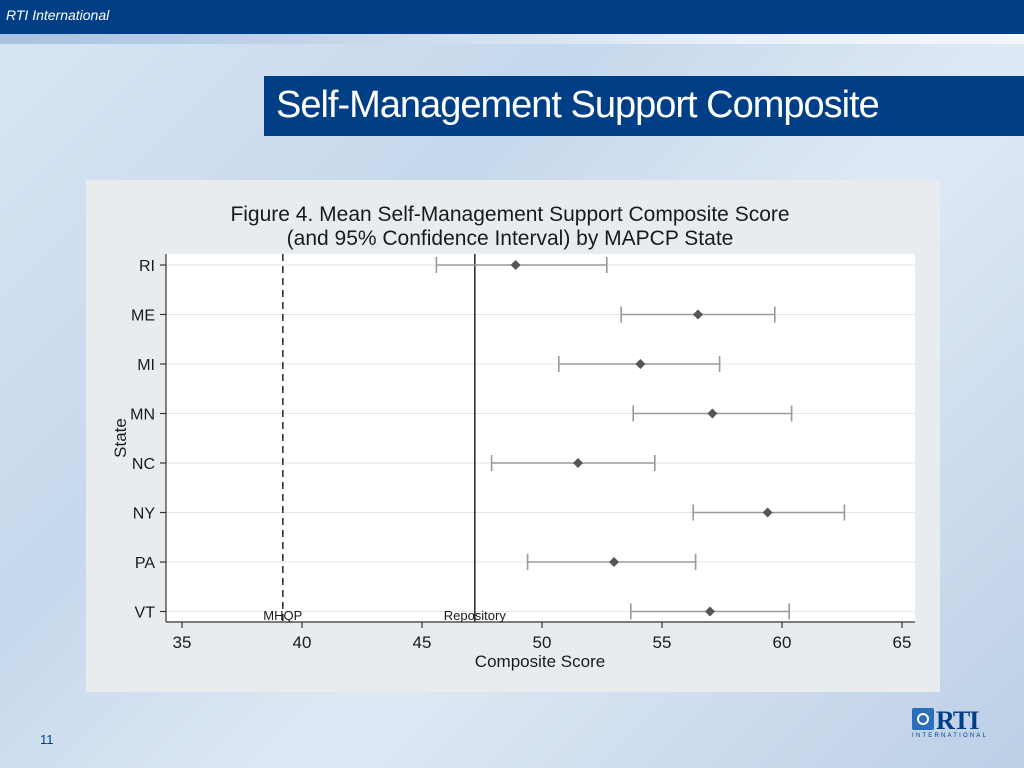  Describe the element at coordinates (146, 365) in the screenshot. I see `y-tick-label: MI` at that location.